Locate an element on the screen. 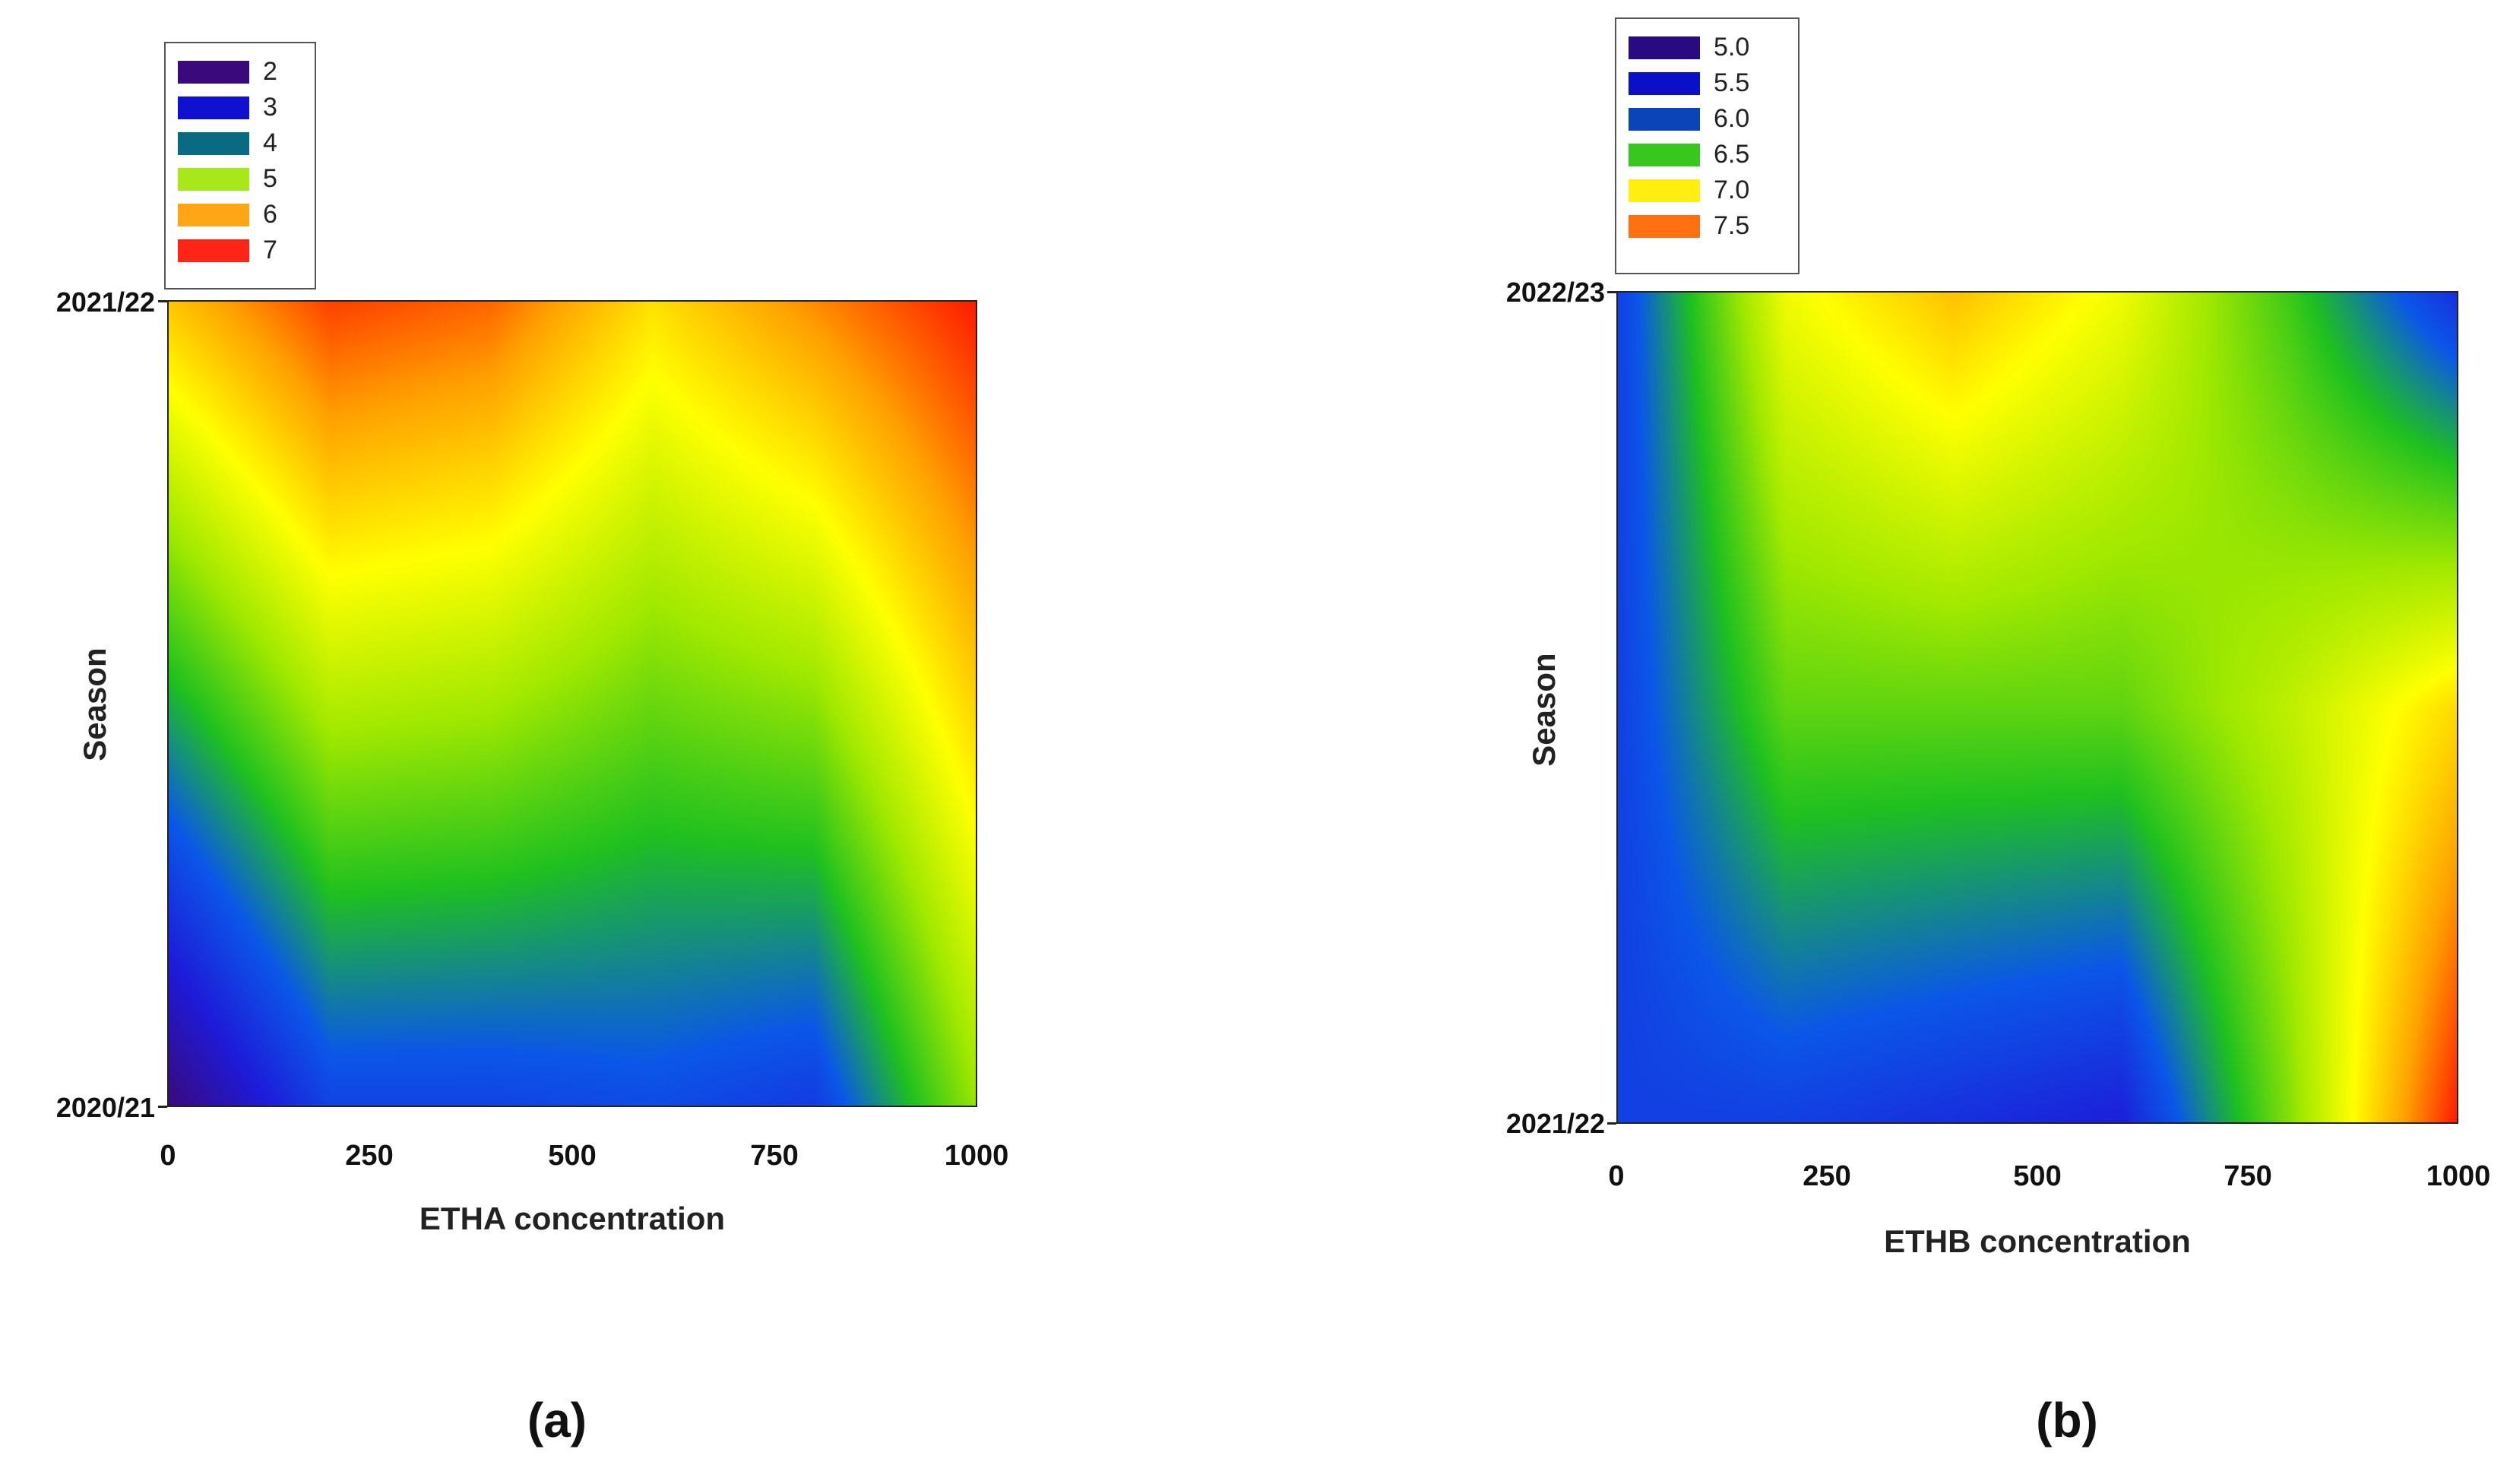  legend-item: 2 is located at coordinates (240, 72).